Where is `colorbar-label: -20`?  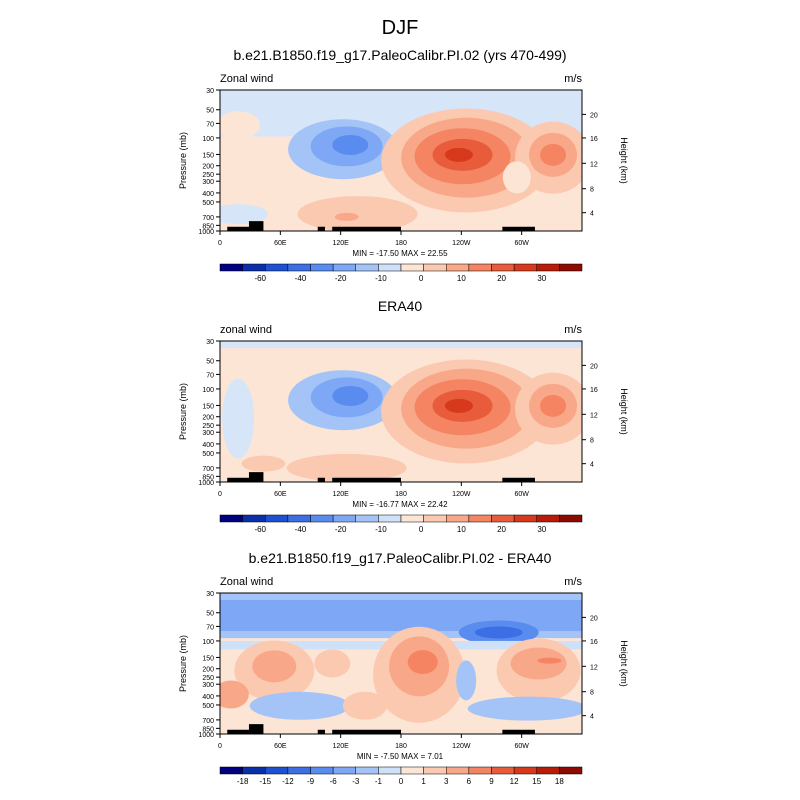
colorbar-label: -20 is located at coordinates (341, 529).